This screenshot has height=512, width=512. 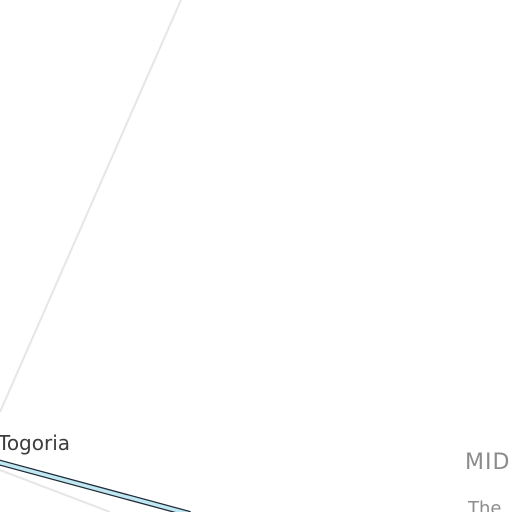 What do you see at coordinates (485, 505) in the screenshot?
I see `region-subtitle: The` at bounding box center [485, 505].